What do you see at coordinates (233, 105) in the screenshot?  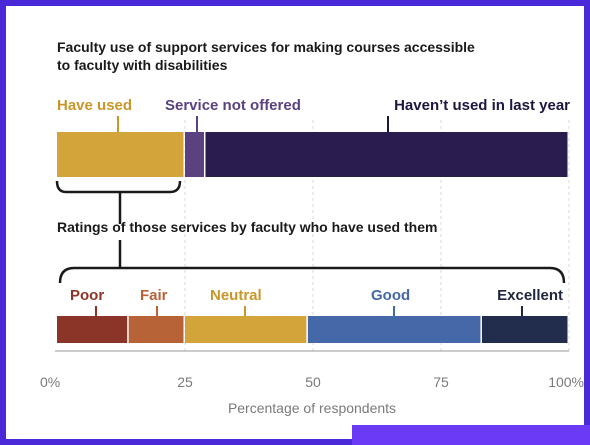 I see `usage-label-service-not-offered: Service not offered` at bounding box center [233, 105].